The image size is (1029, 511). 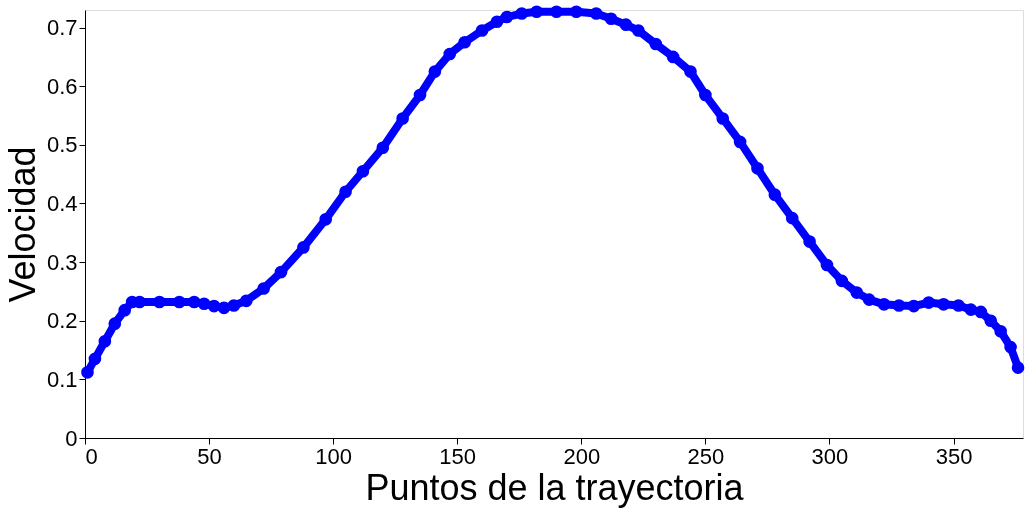 What do you see at coordinates (334, 456) in the screenshot?
I see `x-tick-label: 100` at bounding box center [334, 456].